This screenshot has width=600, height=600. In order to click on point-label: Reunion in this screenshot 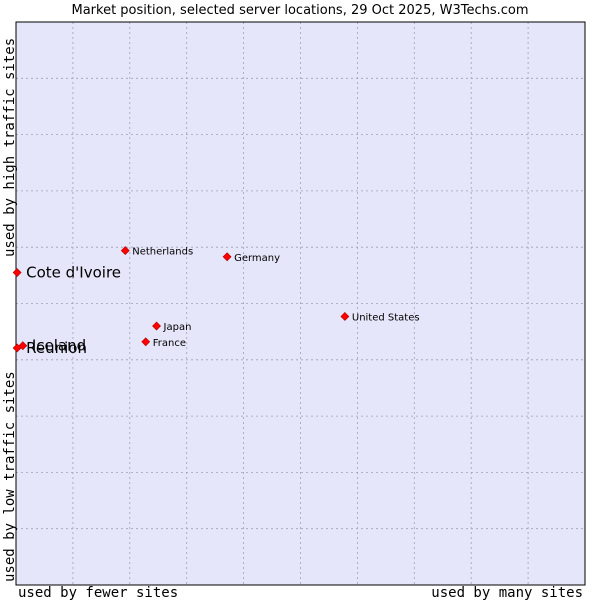, I will do `click(56, 348)`.